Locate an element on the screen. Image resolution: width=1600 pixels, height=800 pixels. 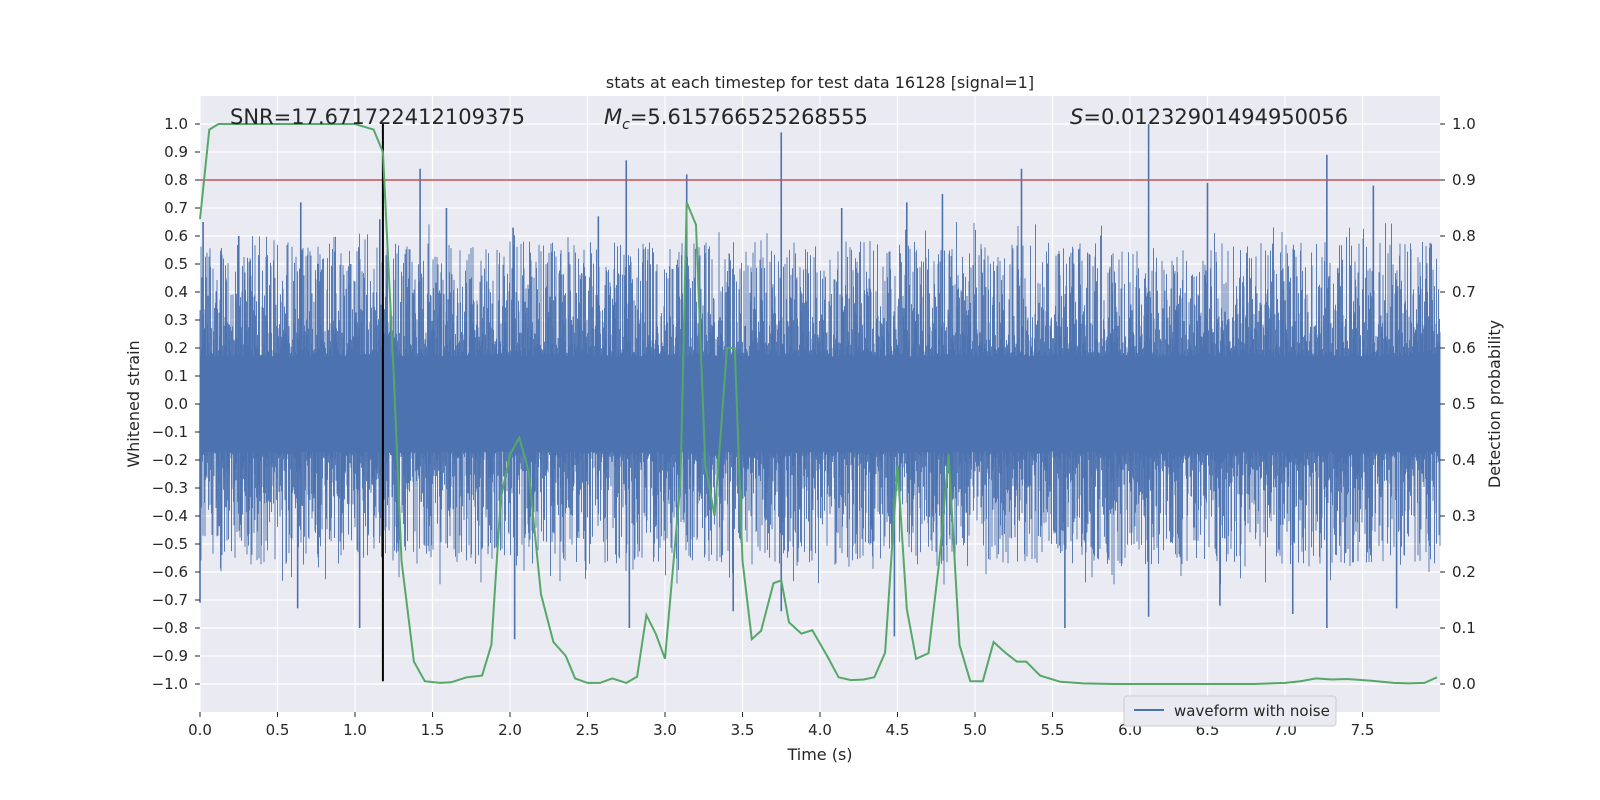
y-tick-label: −0.6 is located at coordinates (170, 572).